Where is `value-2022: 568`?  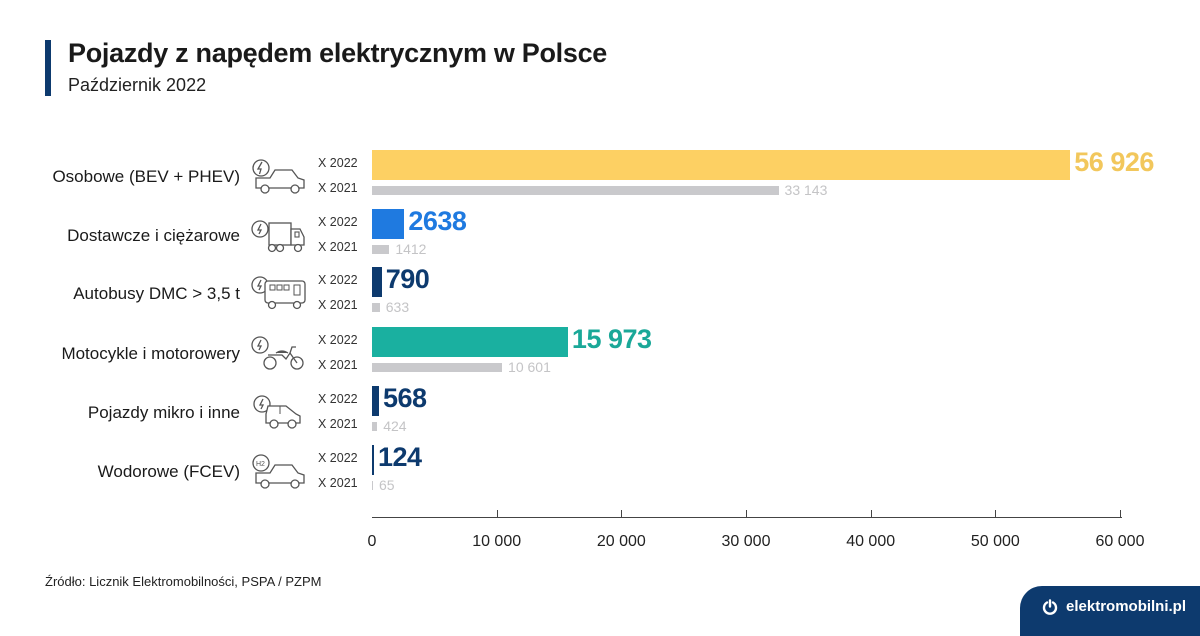 value-2022: 568 is located at coordinates (404, 398).